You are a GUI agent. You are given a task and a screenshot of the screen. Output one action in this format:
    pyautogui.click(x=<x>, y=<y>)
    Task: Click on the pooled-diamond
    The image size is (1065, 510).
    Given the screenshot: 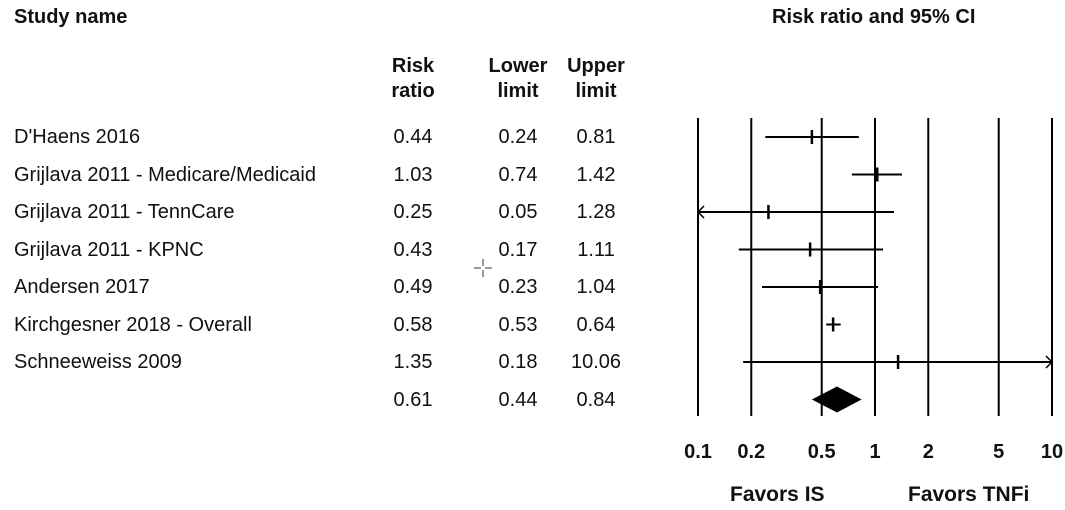 What is the action you would take?
    pyautogui.click(x=836, y=399)
    